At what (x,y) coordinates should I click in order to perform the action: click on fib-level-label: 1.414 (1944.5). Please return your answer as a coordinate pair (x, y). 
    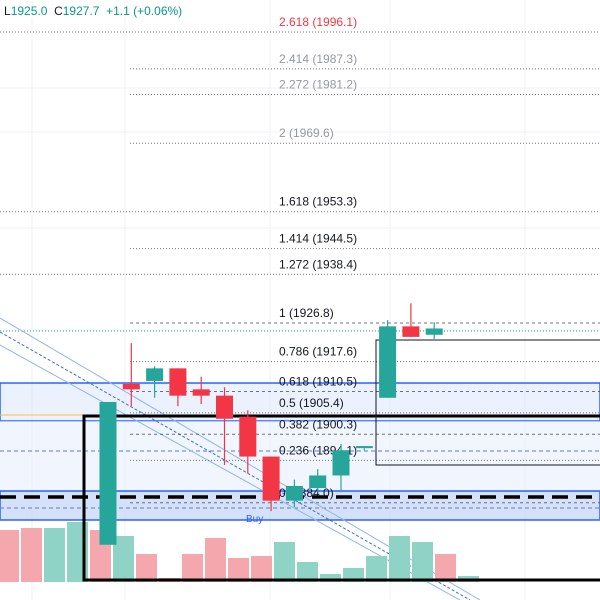
    Looking at the image, I should click on (318, 239).